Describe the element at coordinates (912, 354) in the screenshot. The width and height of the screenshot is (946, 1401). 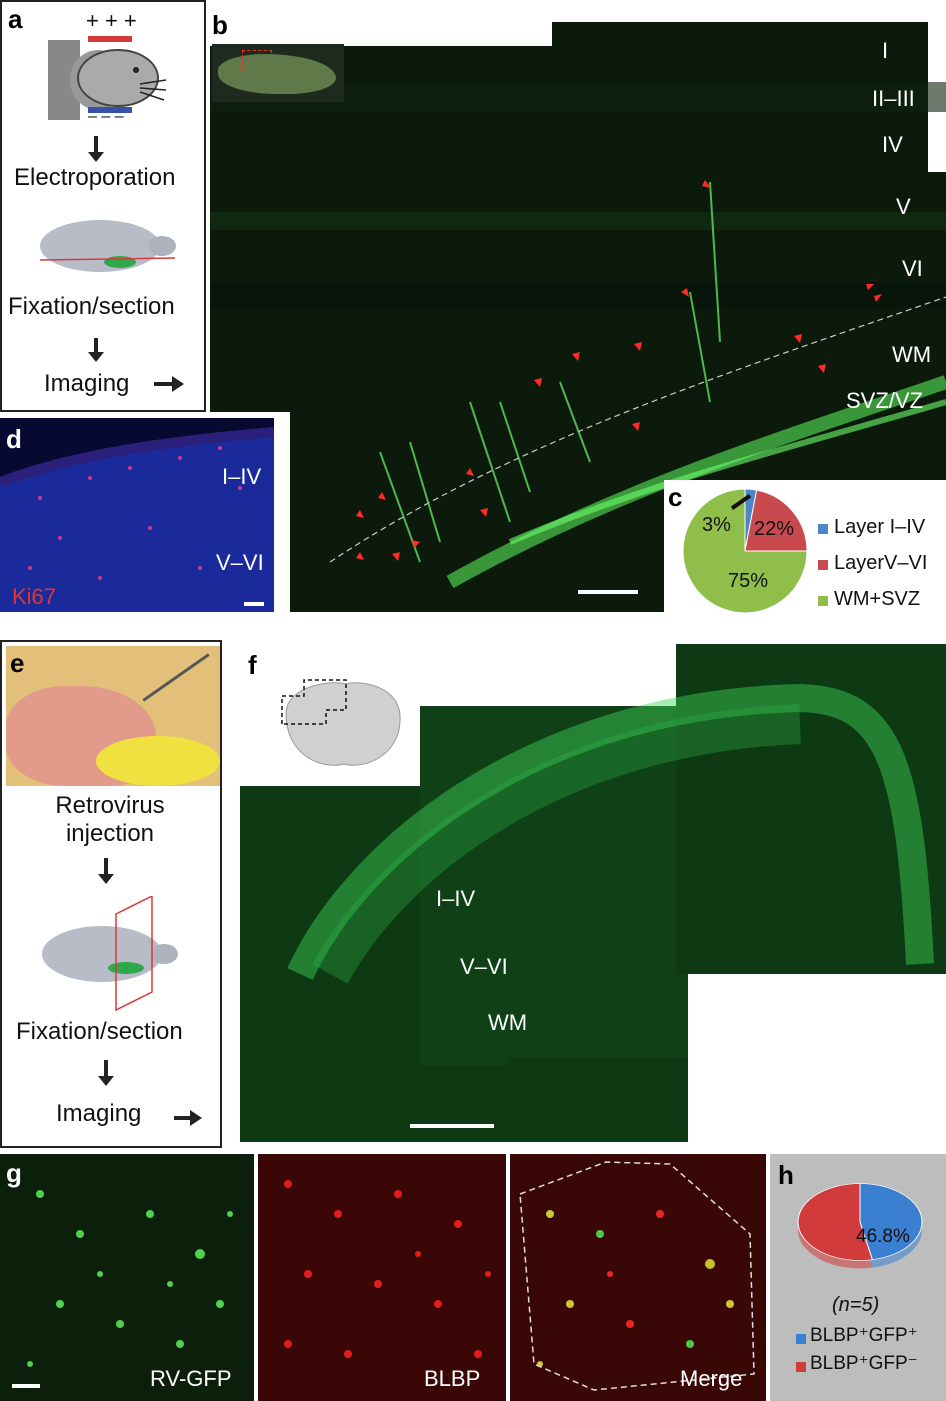
I see `layer-label-wm: WM` at that location.